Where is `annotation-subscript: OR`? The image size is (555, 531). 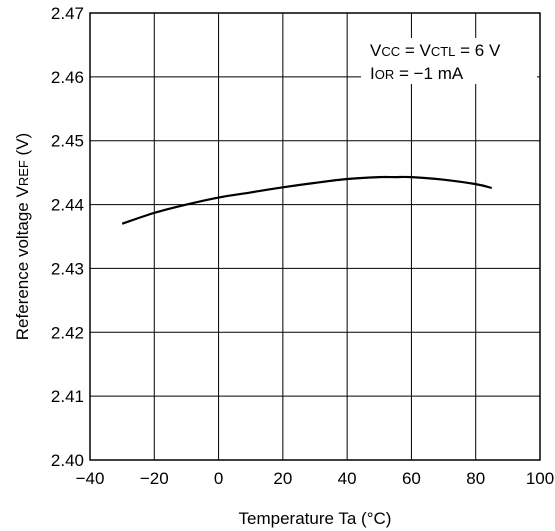 annotation-subscript: OR is located at coordinates (385, 74).